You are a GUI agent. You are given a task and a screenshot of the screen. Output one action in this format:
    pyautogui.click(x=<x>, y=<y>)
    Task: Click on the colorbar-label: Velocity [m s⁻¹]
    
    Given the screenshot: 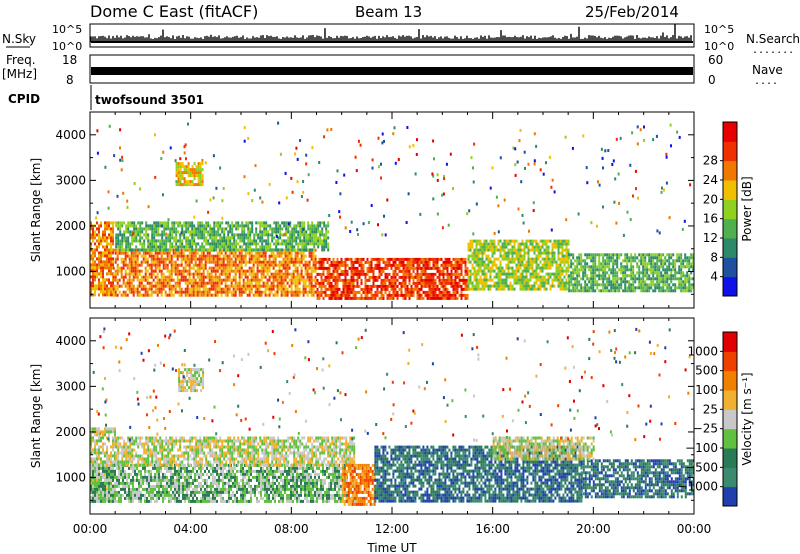 What is the action you would take?
    pyautogui.click(x=747, y=418)
    